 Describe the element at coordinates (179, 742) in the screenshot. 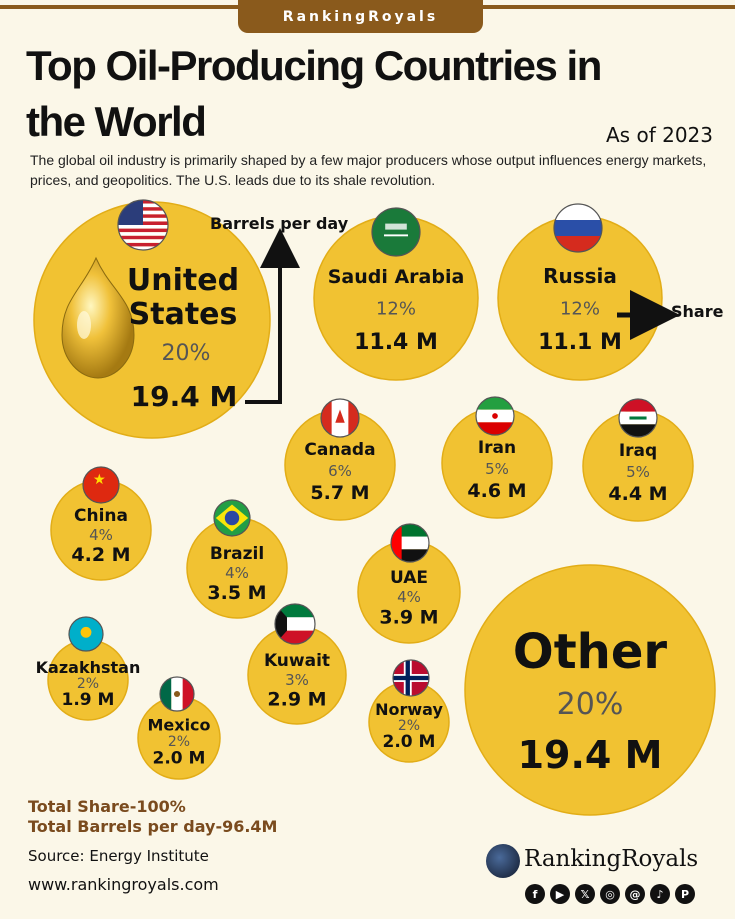

I see `bubble-mexico-share: 2%` at that location.